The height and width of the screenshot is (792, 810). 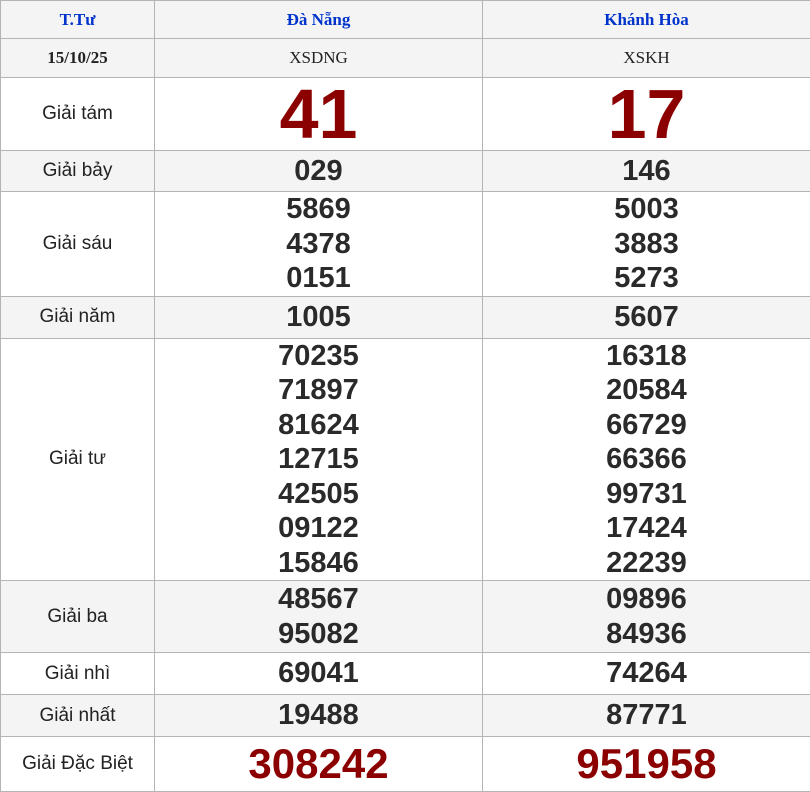 I want to click on result-number: 308242, so click(x=318, y=764).